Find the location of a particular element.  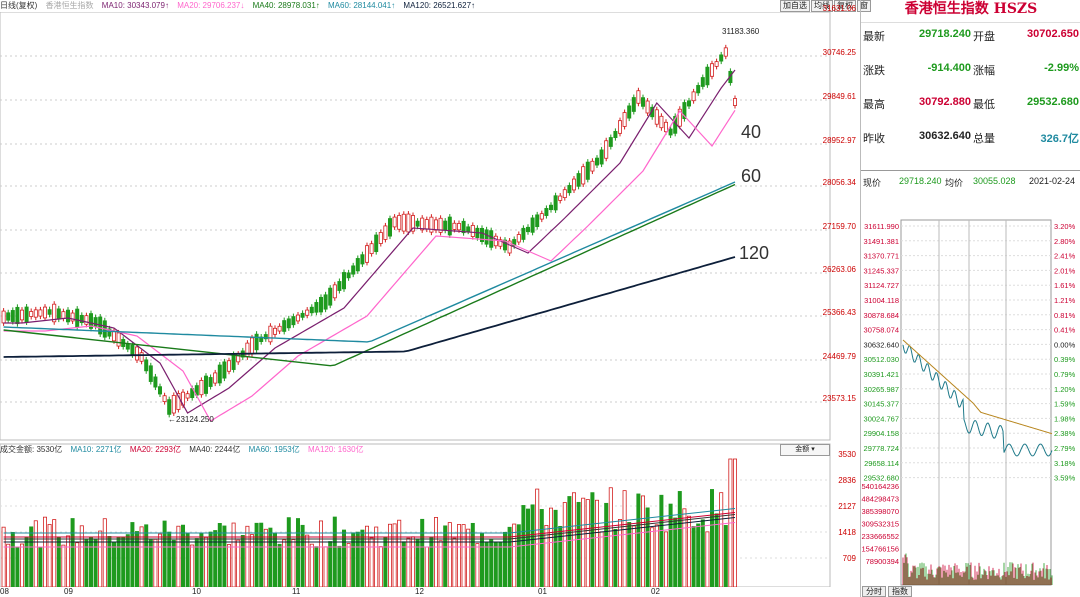

y-tick: 28056.34 is located at coordinates (839, 182).